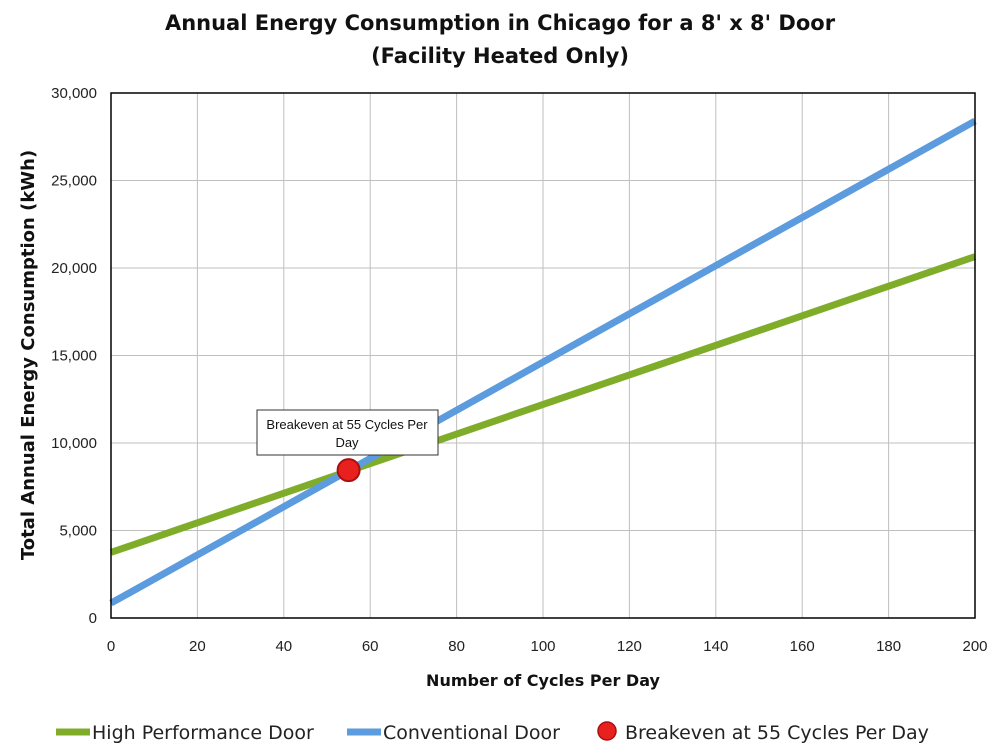 The height and width of the screenshot is (753, 1000). What do you see at coordinates (111, 646) in the screenshot?
I see `x-tick-label: 0` at bounding box center [111, 646].